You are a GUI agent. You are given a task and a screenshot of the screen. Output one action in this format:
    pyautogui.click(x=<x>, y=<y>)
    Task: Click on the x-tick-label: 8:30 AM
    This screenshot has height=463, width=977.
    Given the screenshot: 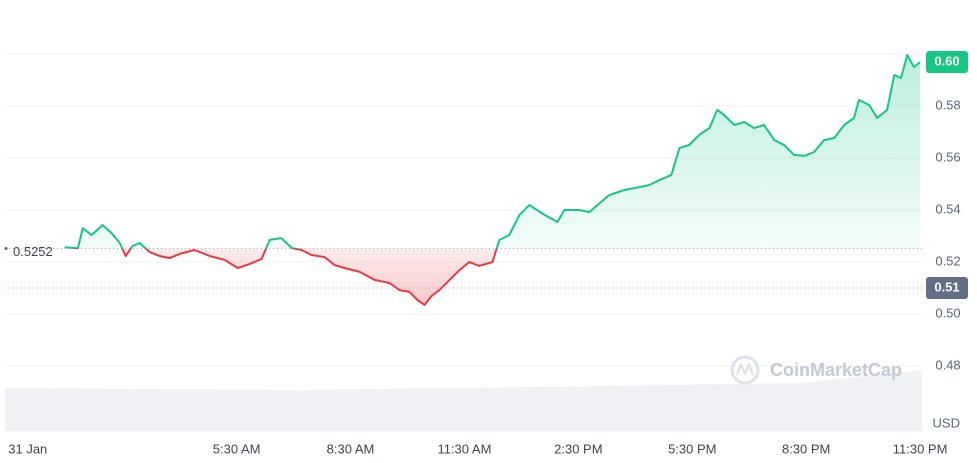 What is the action you would take?
    pyautogui.click(x=351, y=448)
    